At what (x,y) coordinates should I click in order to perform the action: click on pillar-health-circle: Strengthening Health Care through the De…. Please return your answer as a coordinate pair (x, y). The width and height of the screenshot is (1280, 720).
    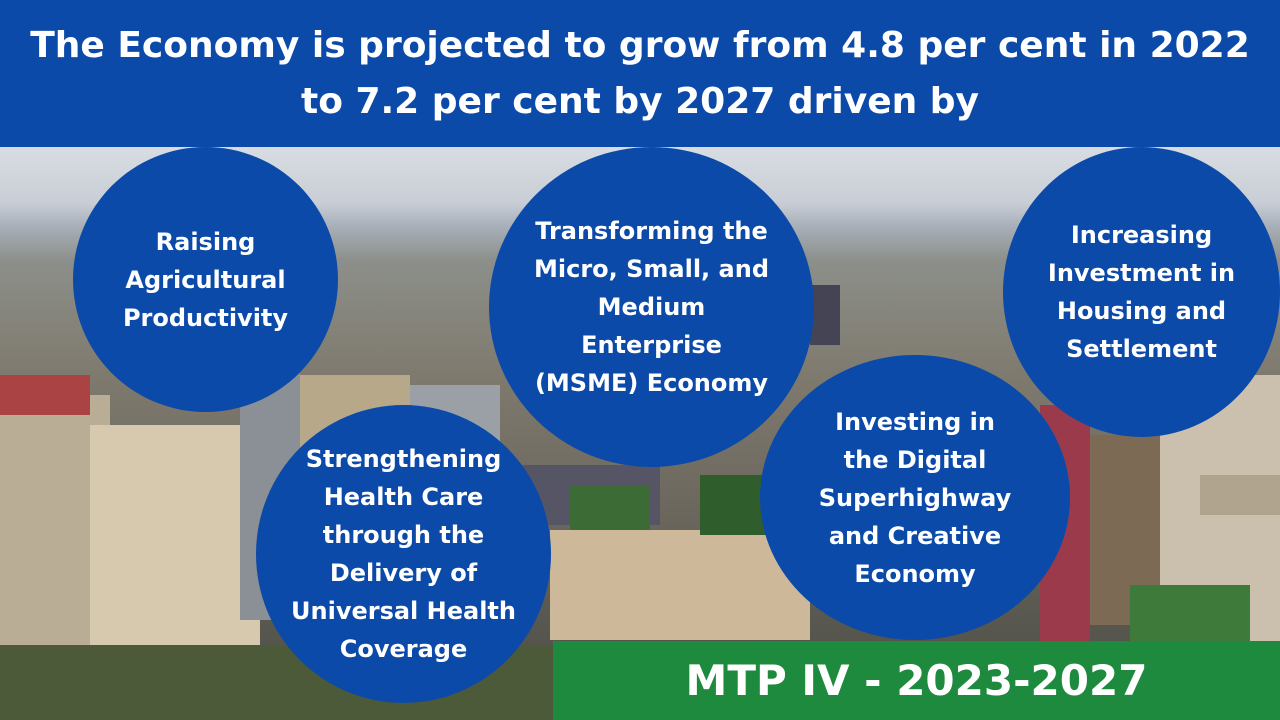
    Looking at the image, I should click on (403, 554).